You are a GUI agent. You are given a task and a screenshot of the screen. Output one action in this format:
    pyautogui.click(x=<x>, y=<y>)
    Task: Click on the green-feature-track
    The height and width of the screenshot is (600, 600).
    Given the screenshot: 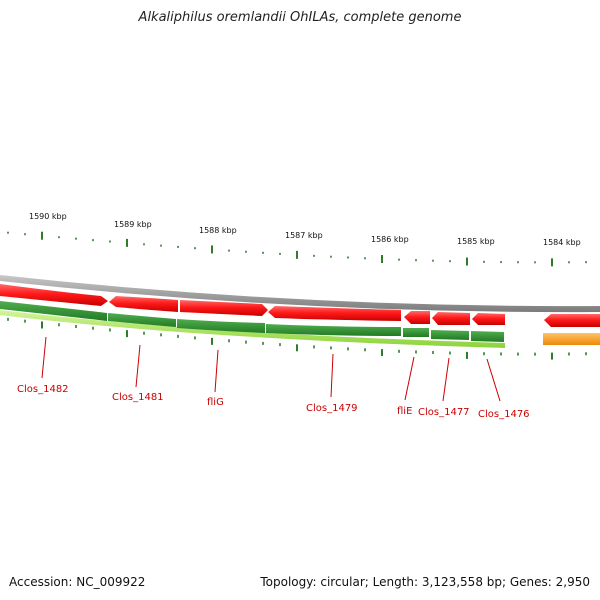 What is the action you would take?
    pyautogui.click(x=252, y=321)
    